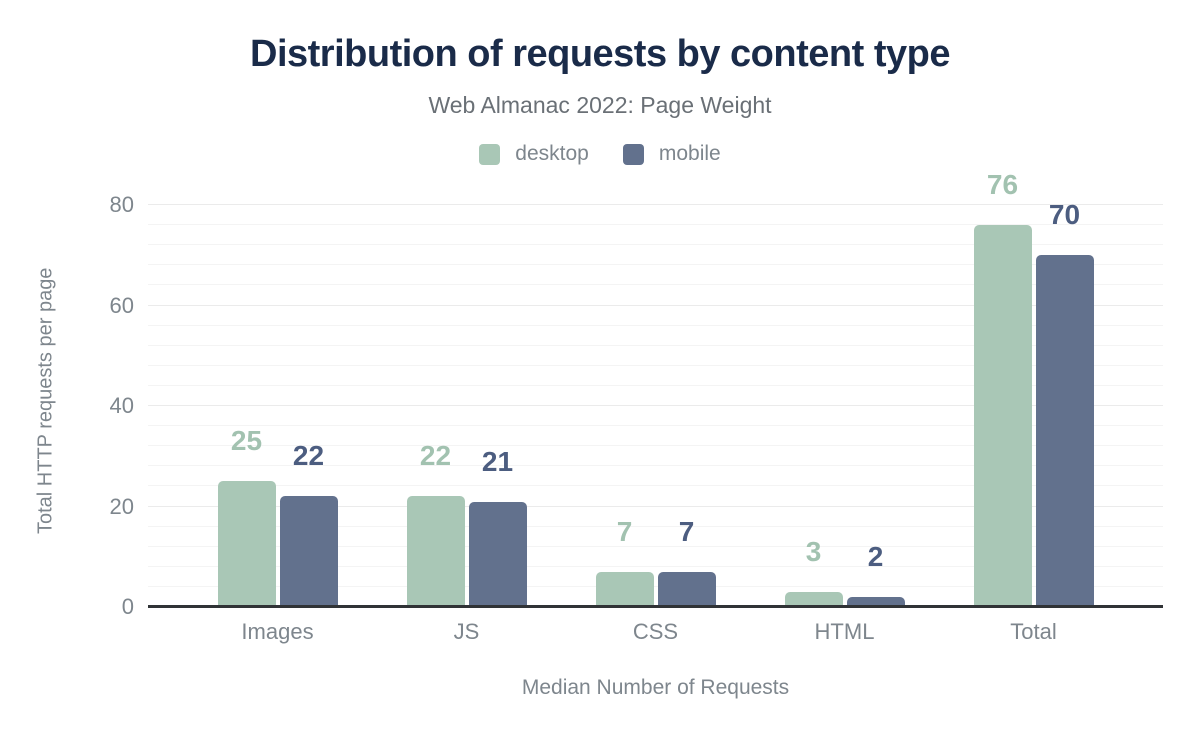 This screenshot has height=742, width=1200. I want to click on legend-swatch-desktop, so click(490, 154).